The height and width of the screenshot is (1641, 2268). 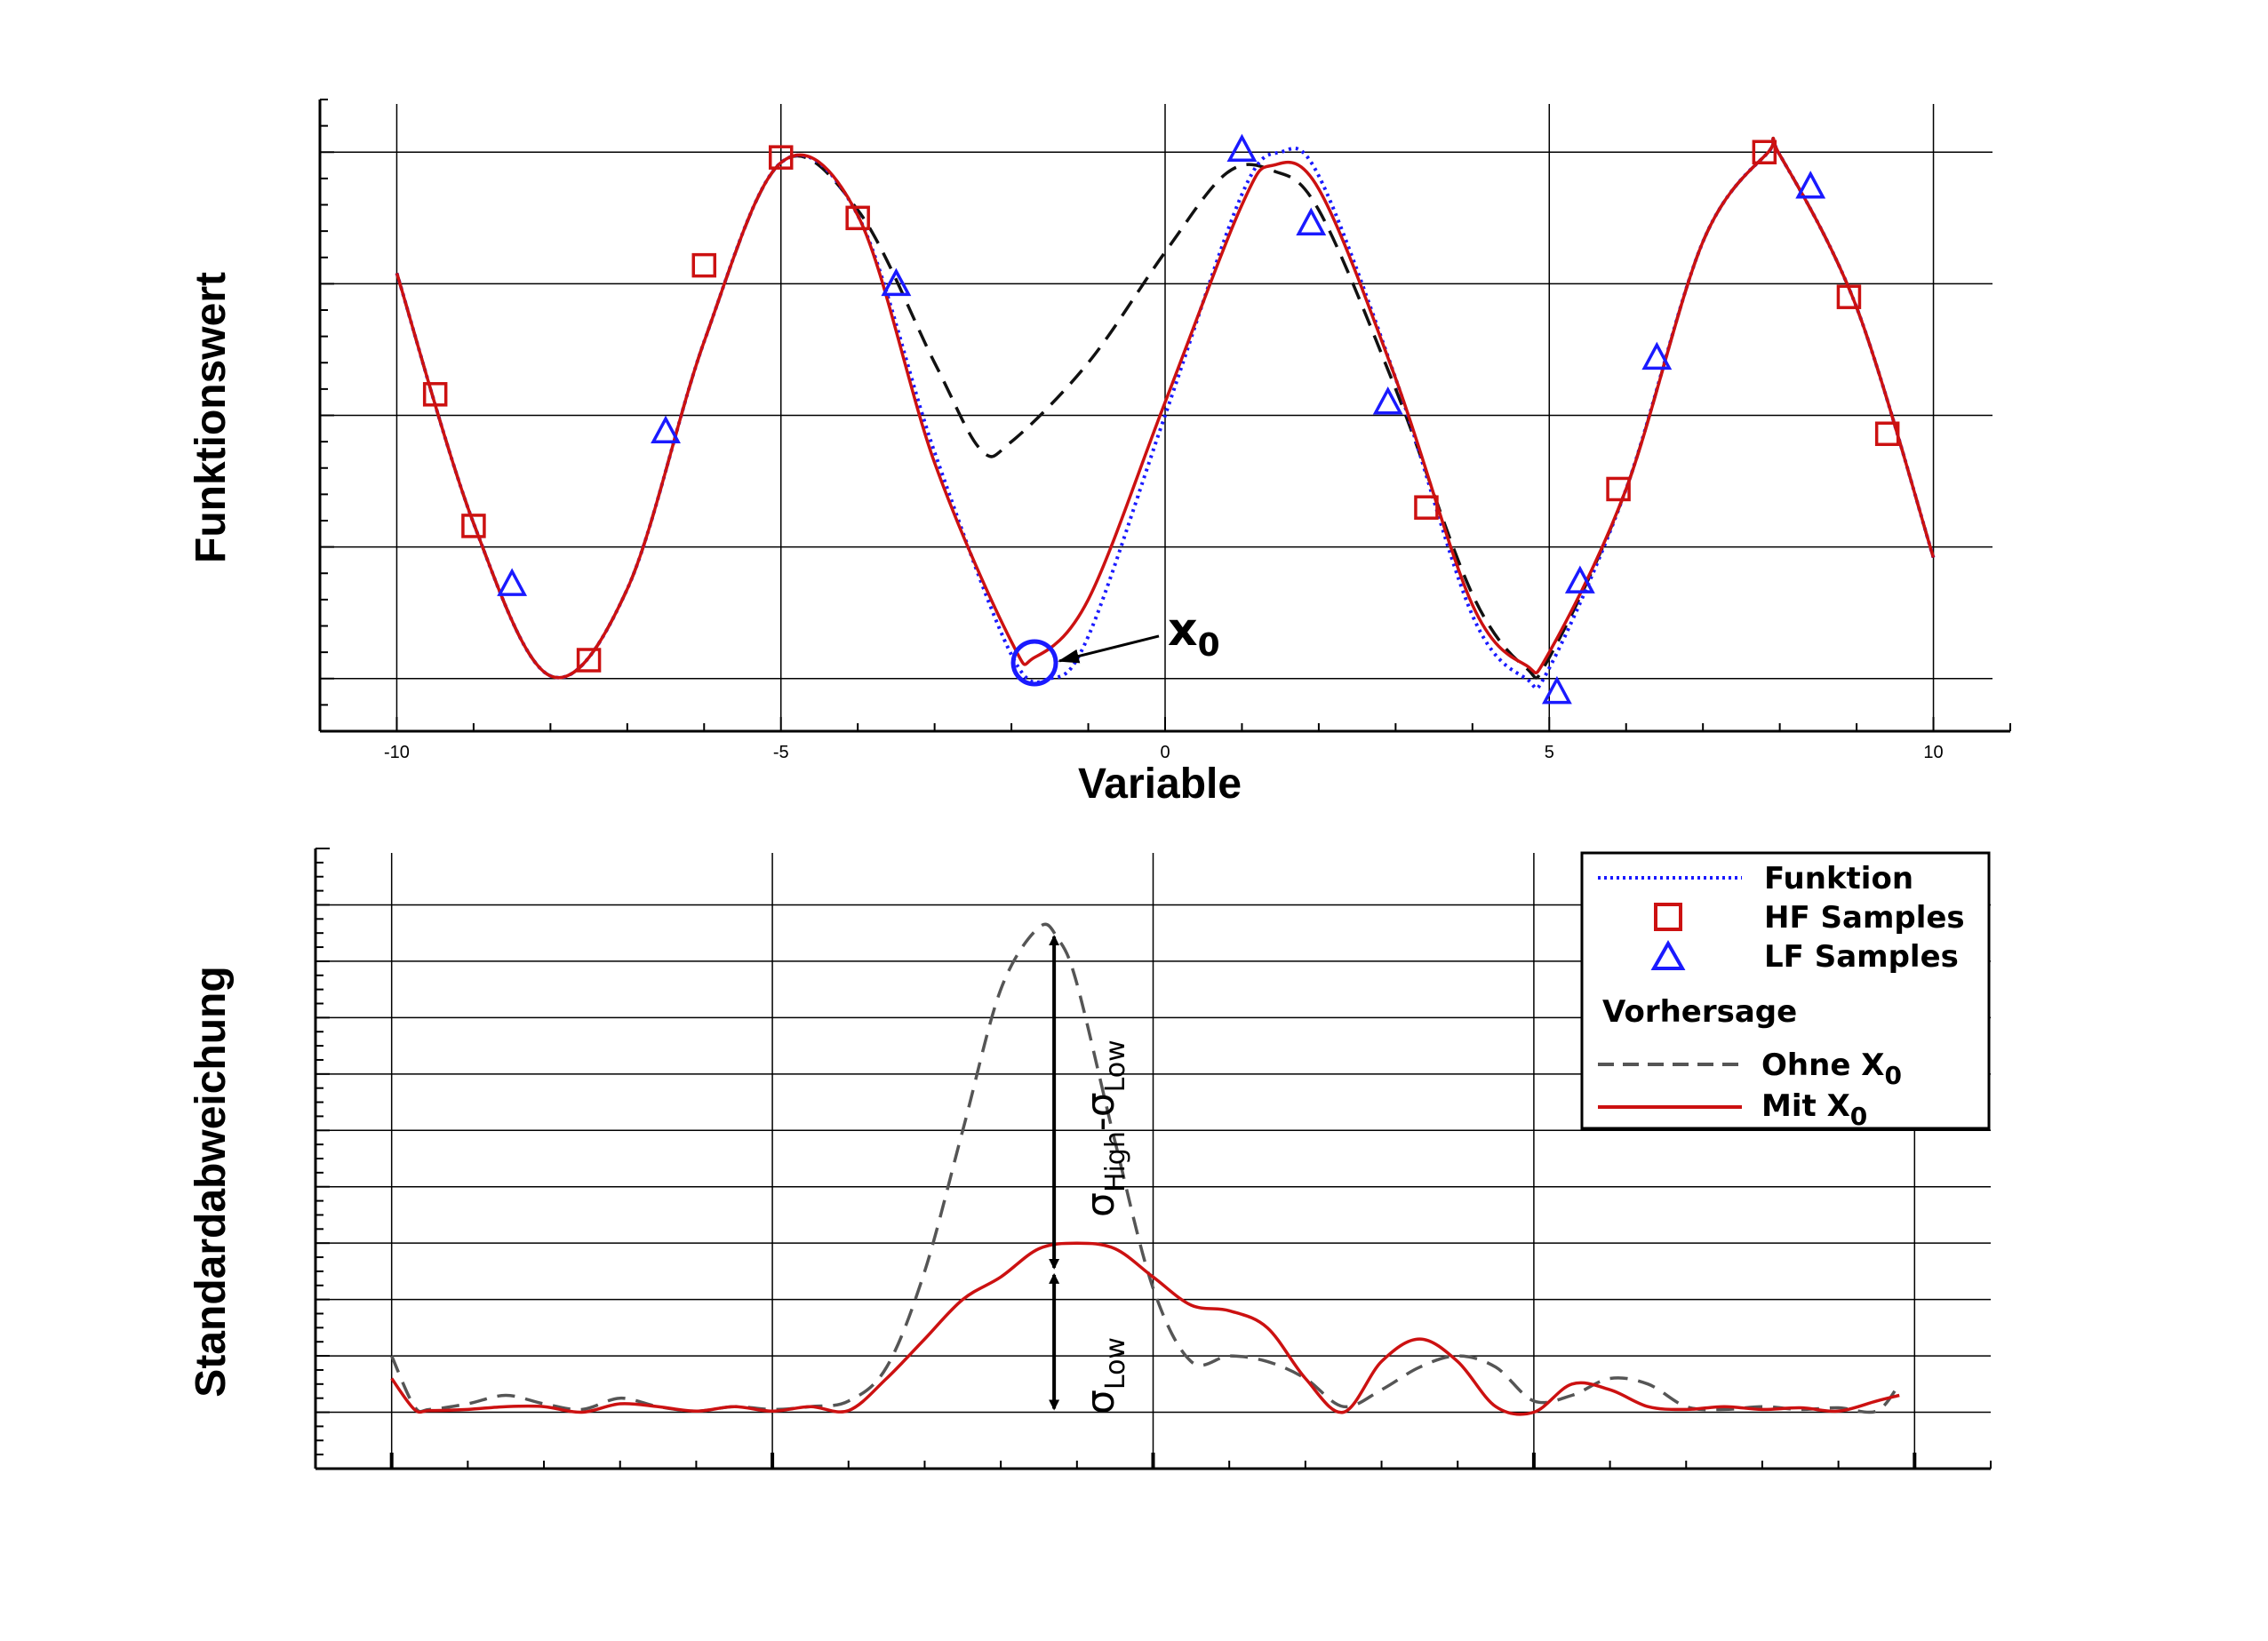 I want to click on top-xtick-label: 5, so click(x=1549, y=752).